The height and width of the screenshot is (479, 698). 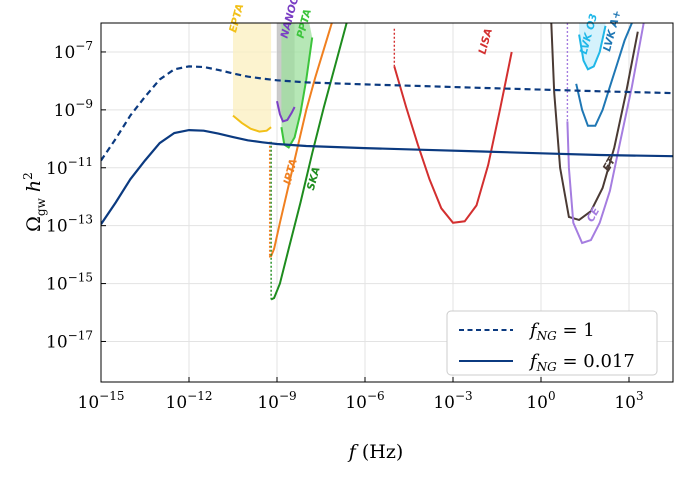 I want to click on curve-lvk-o3, so click(x=592, y=48).